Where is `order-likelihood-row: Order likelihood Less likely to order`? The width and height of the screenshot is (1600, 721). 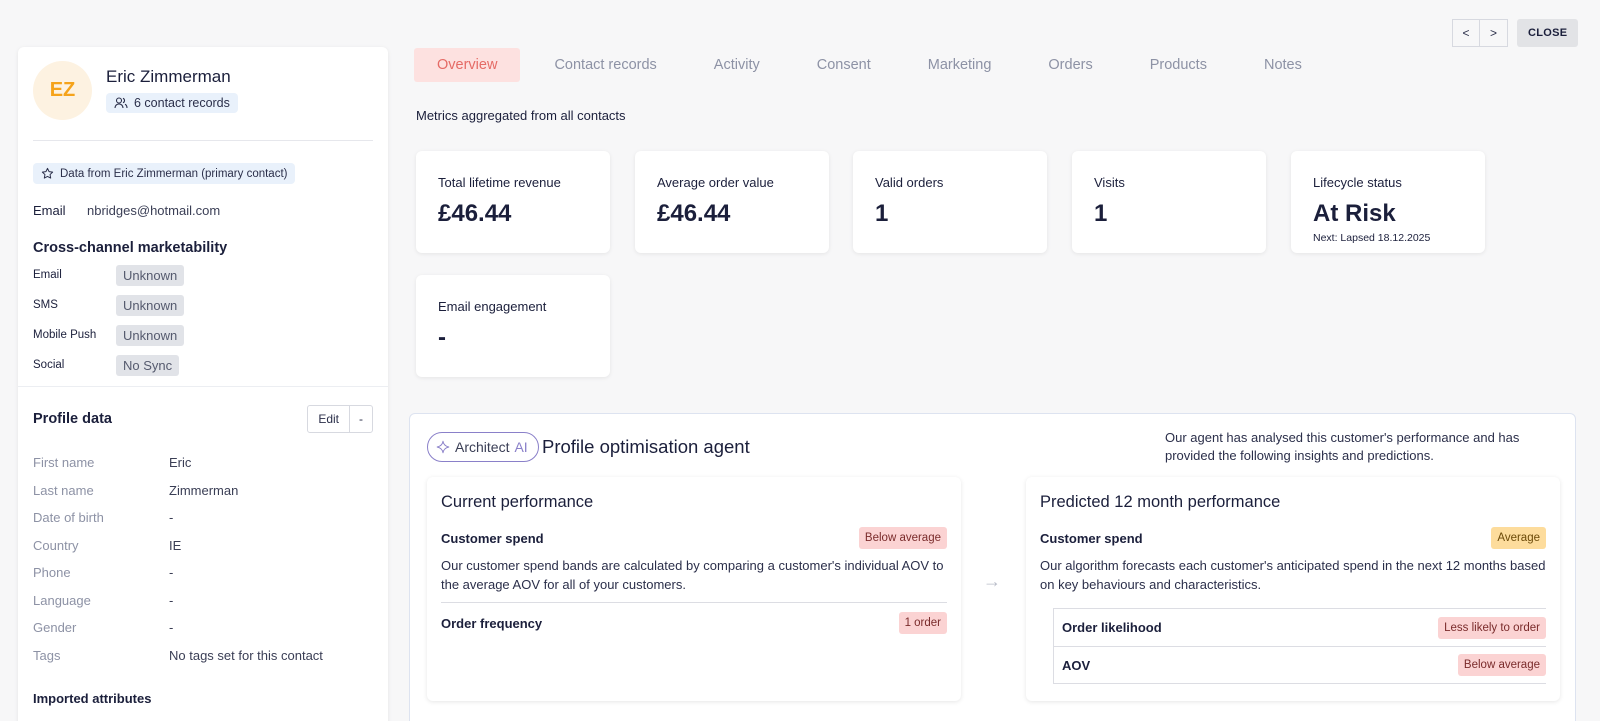
order-likelihood-row: Order likelihood Less likely to order is located at coordinates (1300, 627).